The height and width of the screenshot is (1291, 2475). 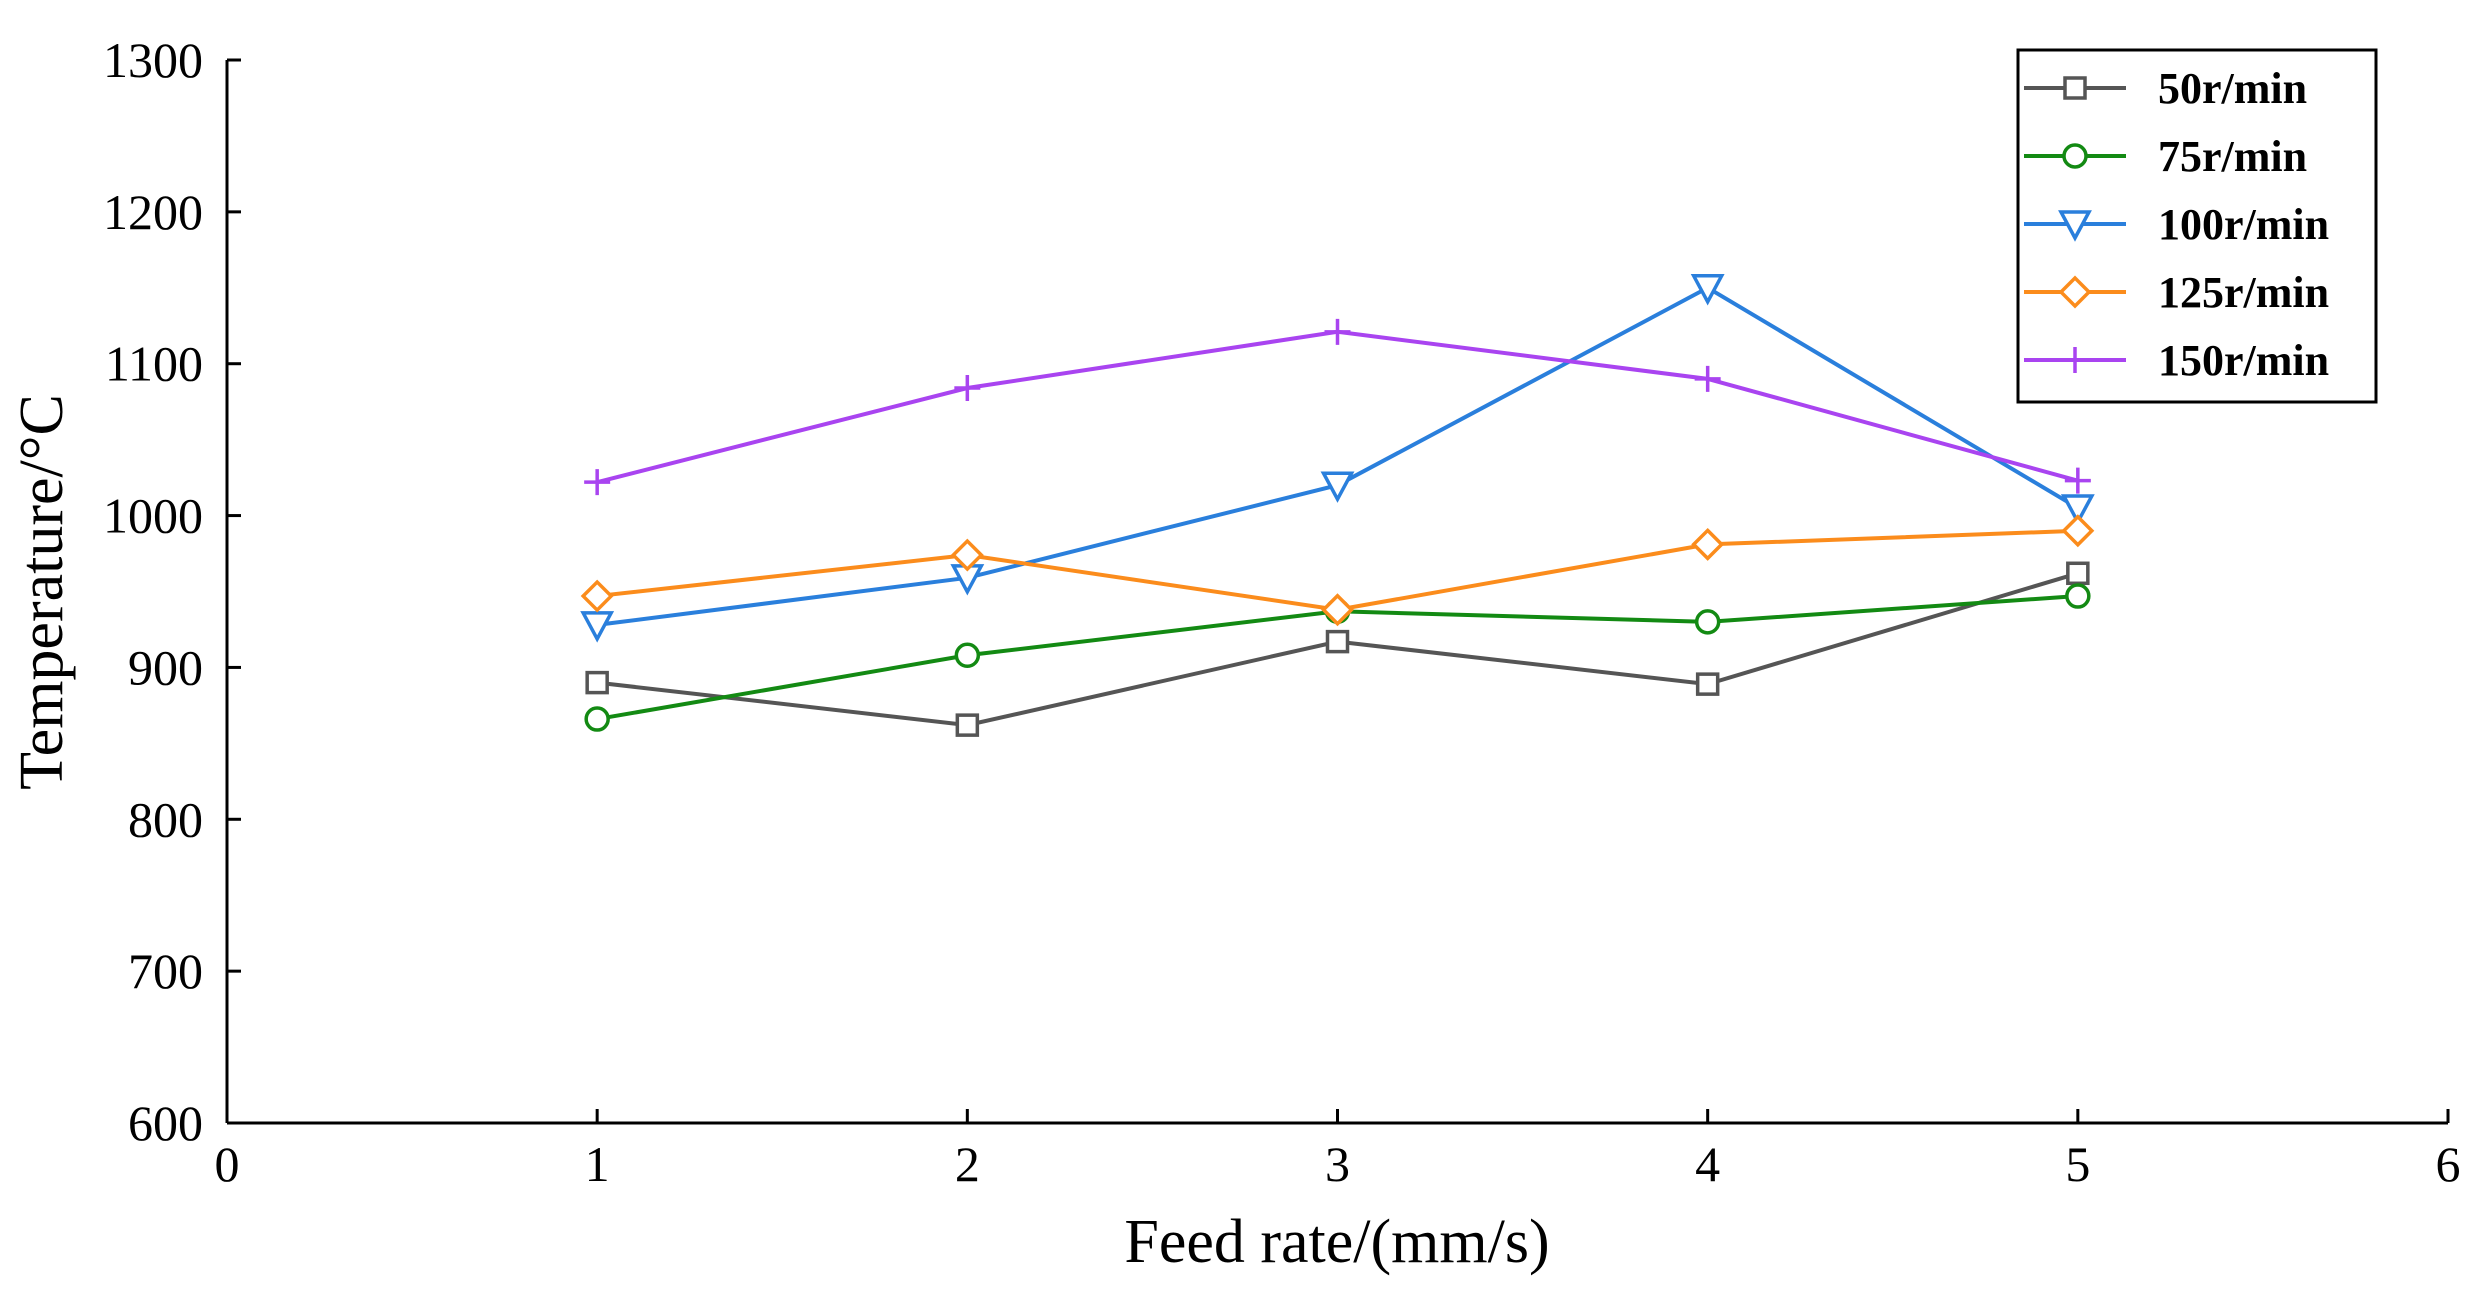 What do you see at coordinates (165, 1123) in the screenshot?
I see `y-tick-label: 600` at bounding box center [165, 1123].